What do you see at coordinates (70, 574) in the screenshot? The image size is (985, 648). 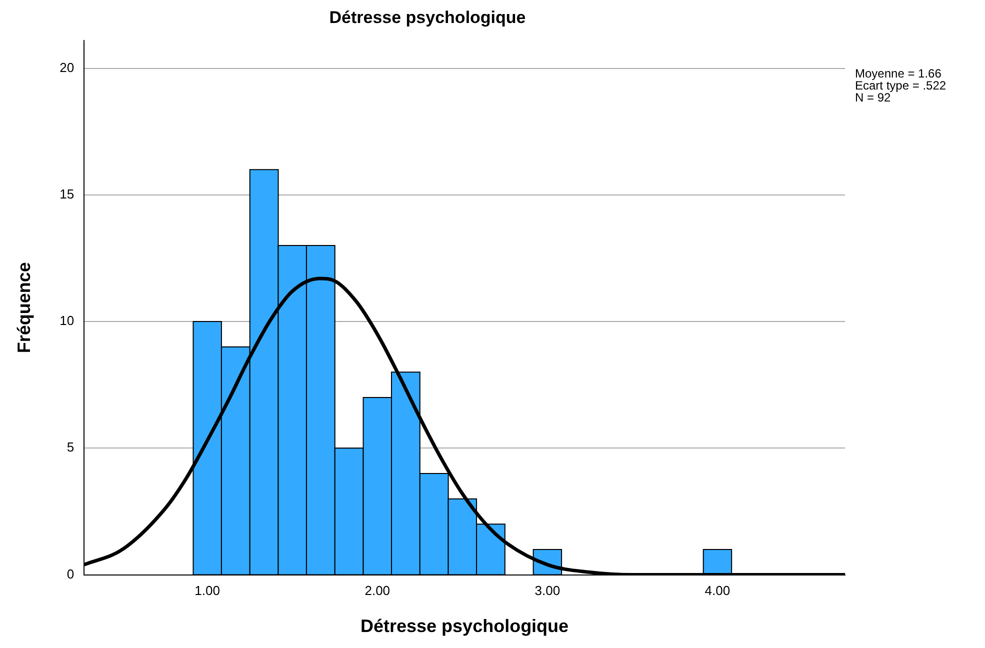 I see `y-tick-label: 0` at bounding box center [70, 574].